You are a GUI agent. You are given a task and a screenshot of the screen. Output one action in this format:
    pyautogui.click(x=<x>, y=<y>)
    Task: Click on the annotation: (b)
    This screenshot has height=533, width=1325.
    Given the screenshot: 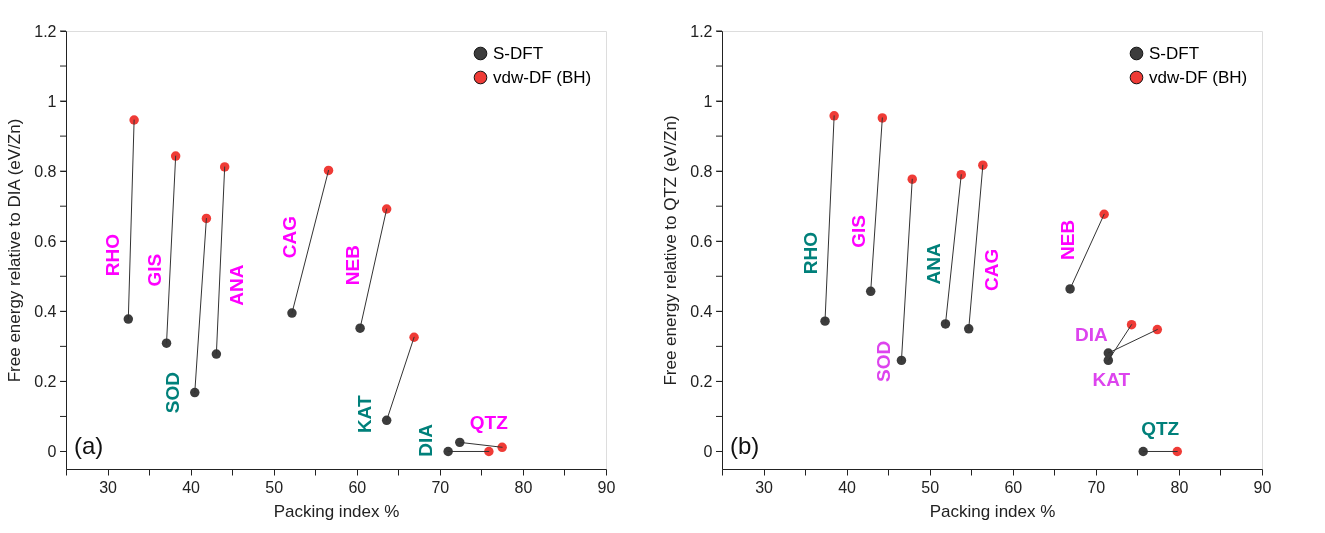 What is the action you would take?
    pyautogui.click(x=745, y=445)
    